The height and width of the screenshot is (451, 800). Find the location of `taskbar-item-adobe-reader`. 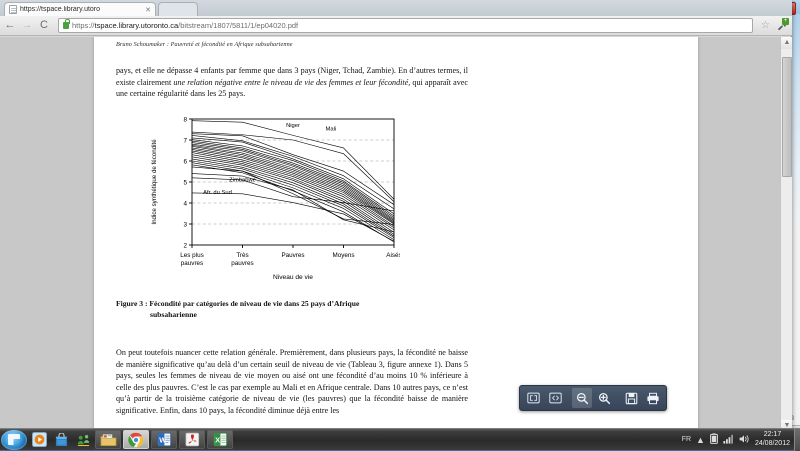

taskbar-item-adobe-reader is located at coordinates (192, 439).